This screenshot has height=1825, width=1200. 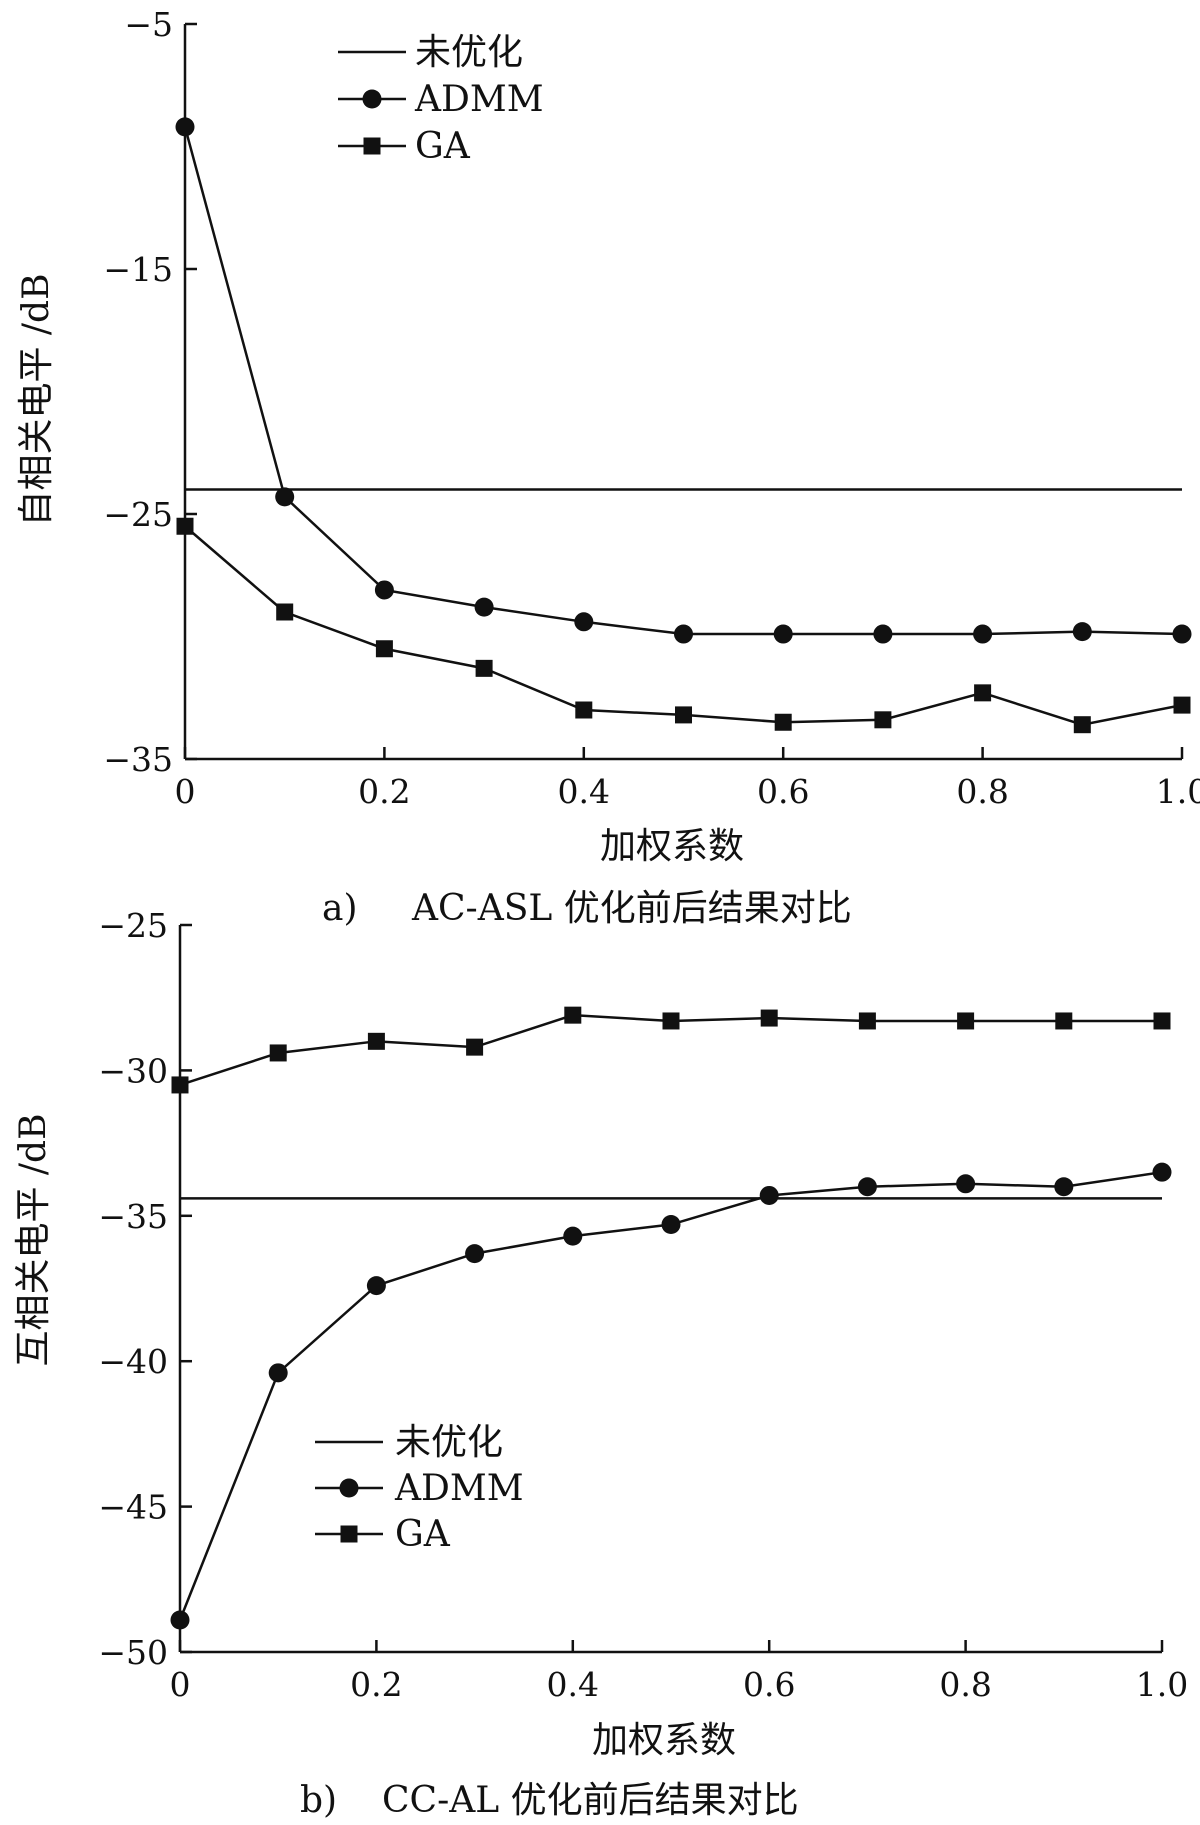 I want to click on chart-b-series-square, so click(x=671, y=1050).